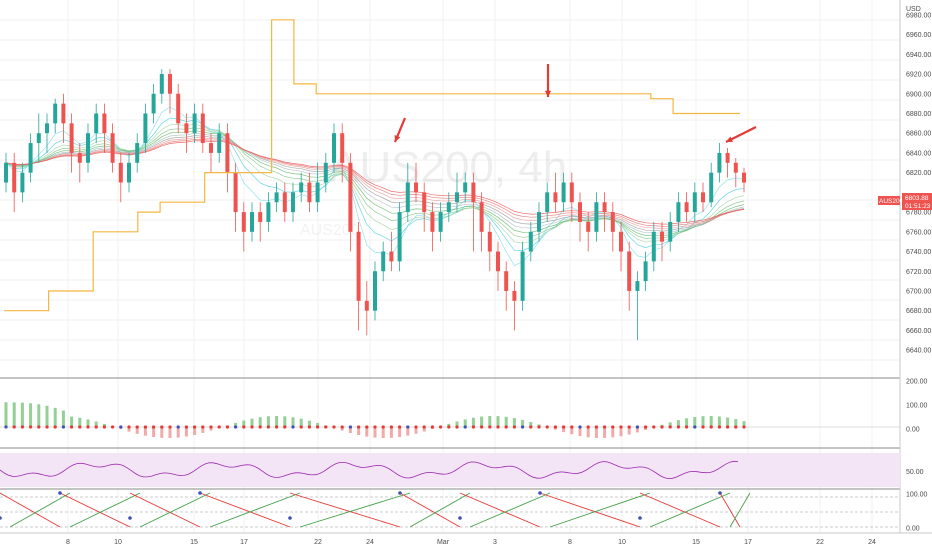 The height and width of the screenshot is (550, 932). Describe the element at coordinates (917, 198) in the screenshot. I see `last-price-value: 6803.88` at that location.